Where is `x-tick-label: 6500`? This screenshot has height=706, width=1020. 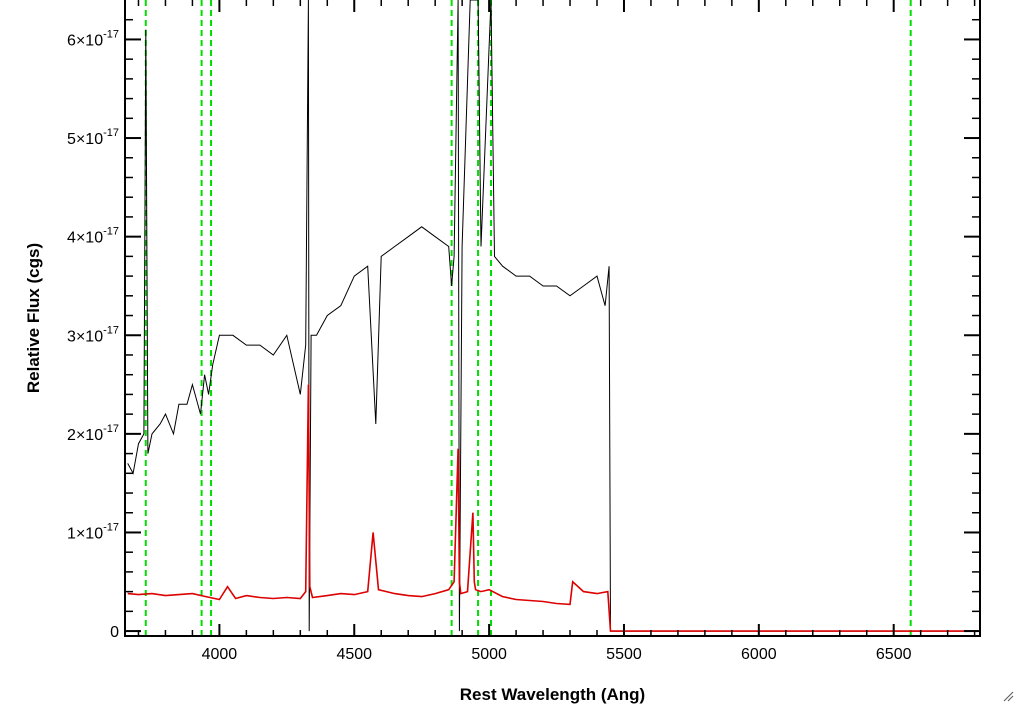 x-tick-label: 6500 is located at coordinates (894, 654).